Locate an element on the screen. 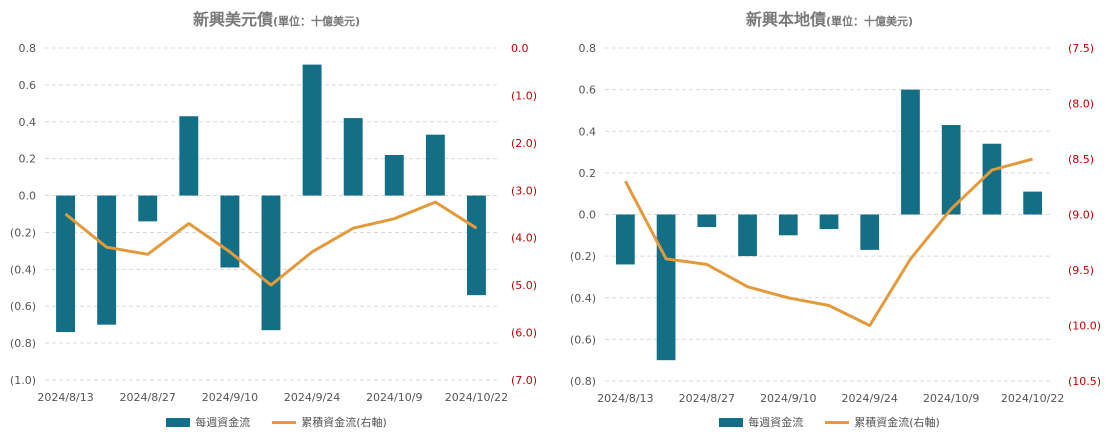  chart-title: 新興本地債(單位：十億美元) is located at coordinates (829, 18).